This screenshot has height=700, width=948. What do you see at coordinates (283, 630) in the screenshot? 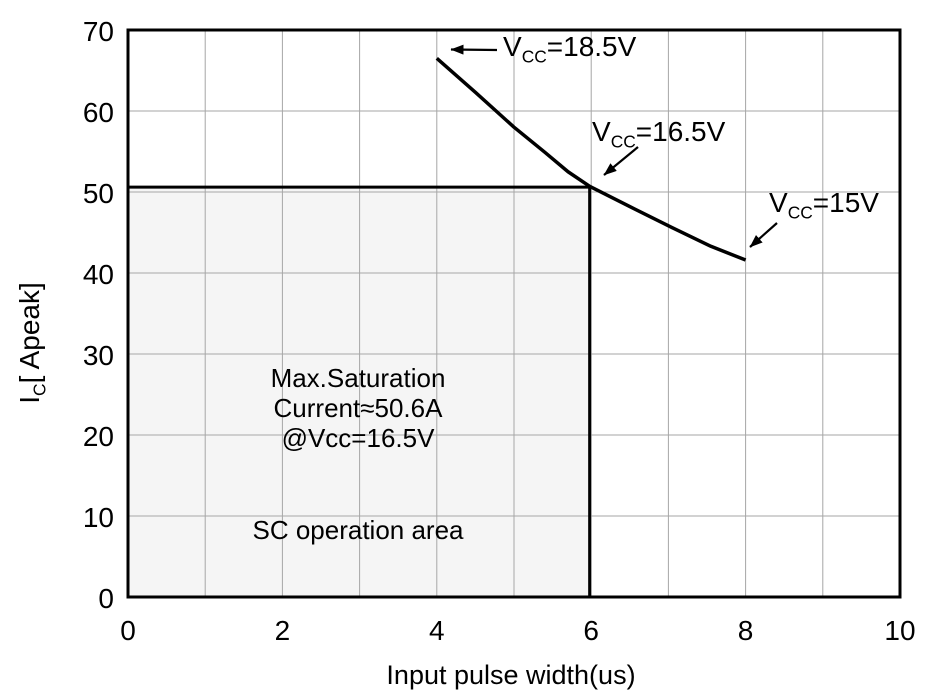
I see `x-tick-label: 2` at bounding box center [283, 630].